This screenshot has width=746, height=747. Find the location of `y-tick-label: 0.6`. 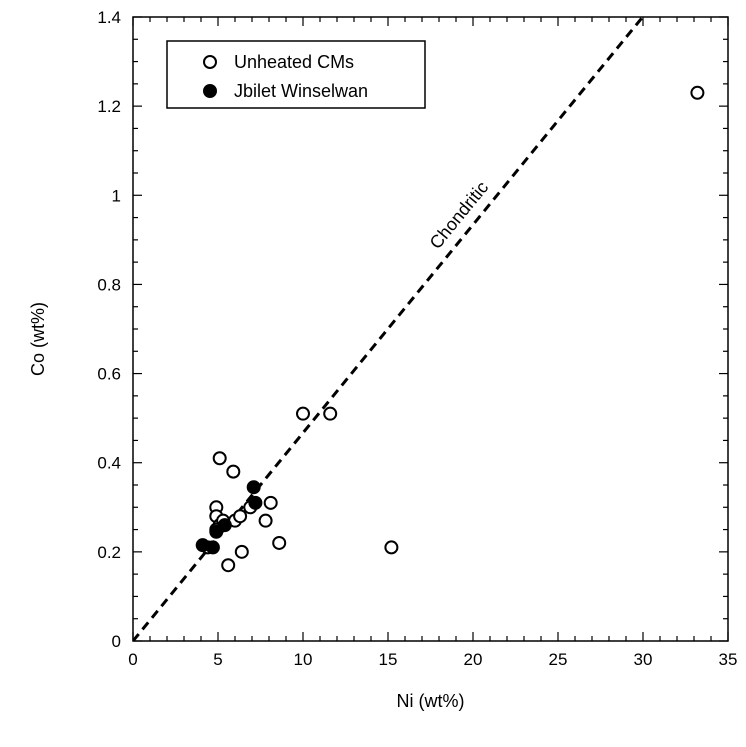

y-tick-label: 0.6 is located at coordinates (109, 374).